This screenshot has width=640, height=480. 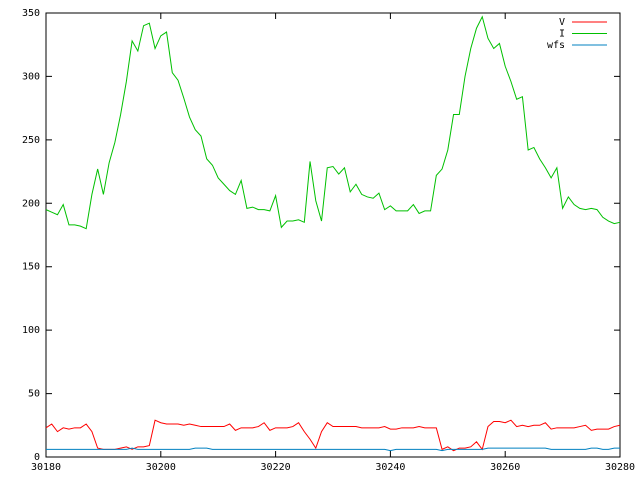 I want to click on x-tick-label: 30260, so click(x=505, y=467).